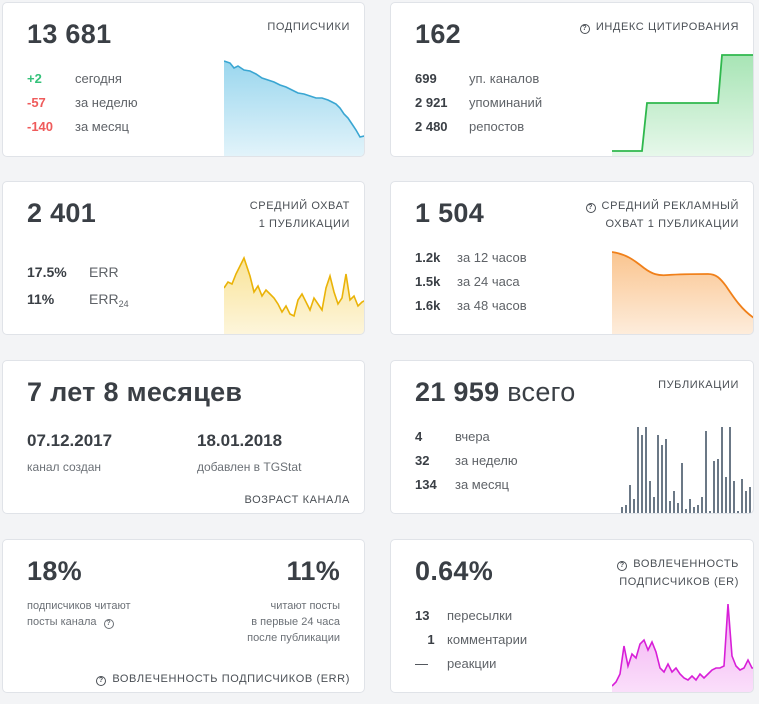 Image resolution: width=759 pixels, height=704 pixels. I want to click on err-left-text: подписчиков читают посты канала ?, so click(79, 614).